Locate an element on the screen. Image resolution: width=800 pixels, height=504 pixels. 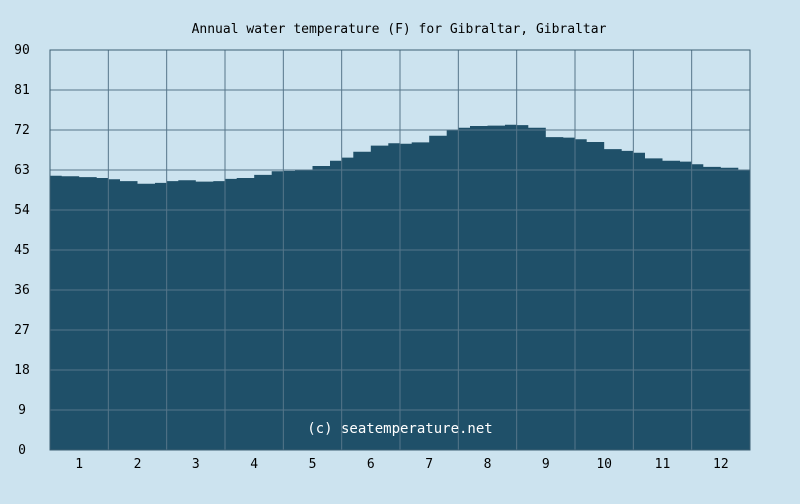
x-tick-label: 2 is located at coordinates (138, 464).